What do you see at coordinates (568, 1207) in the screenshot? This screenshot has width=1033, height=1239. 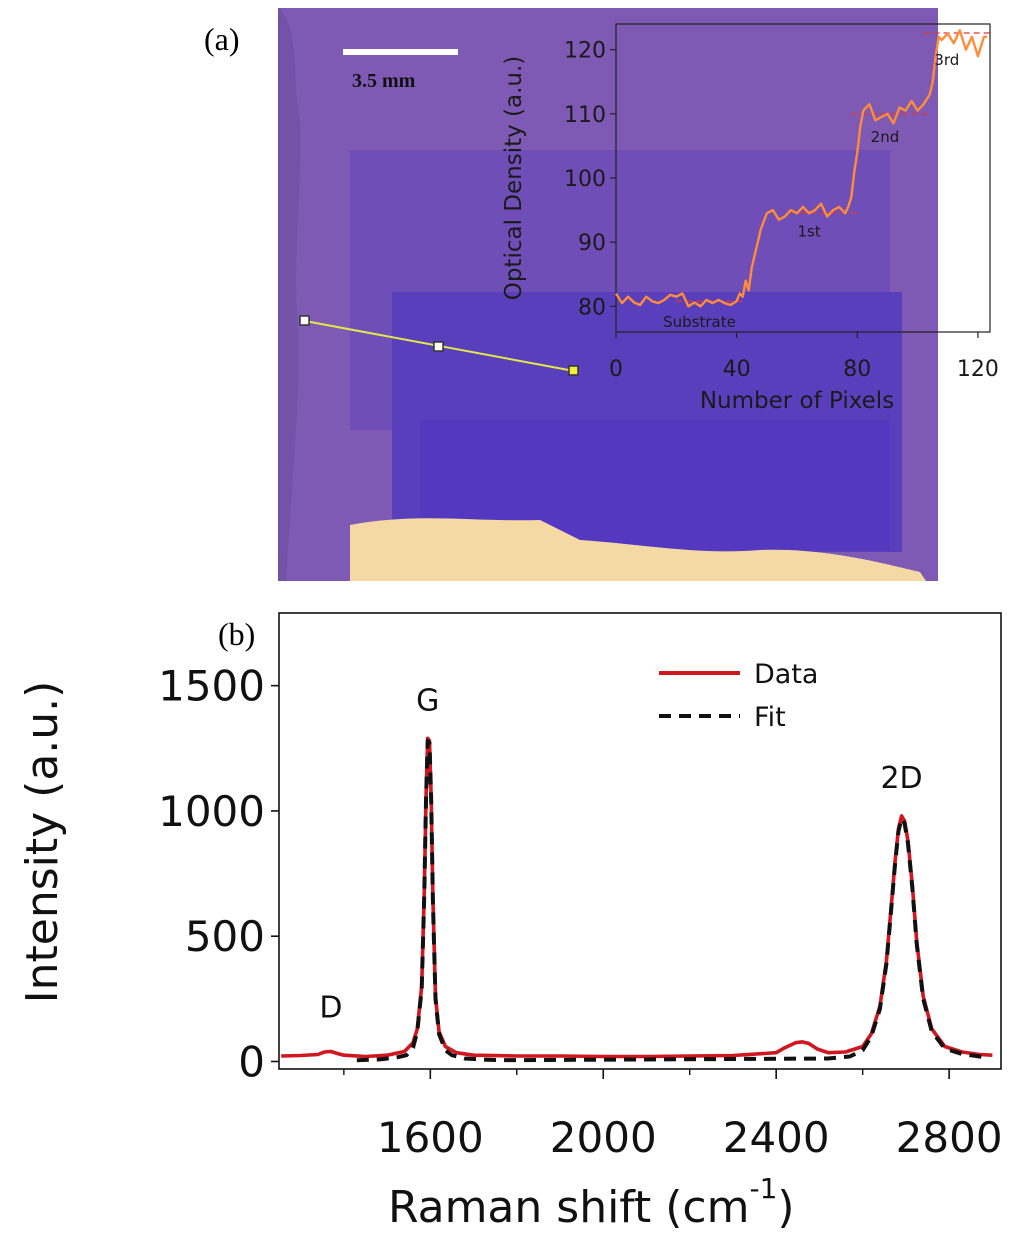 I see `raman-x-axis-label-main: Raman shift (cm` at bounding box center [568, 1207].